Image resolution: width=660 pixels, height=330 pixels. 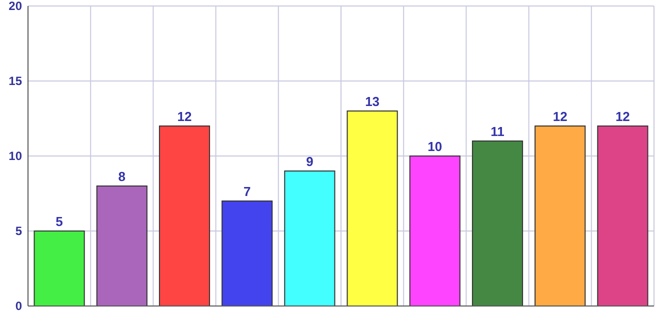 What do you see at coordinates (435, 146) in the screenshot?
I see `data-label: 10` at bounding box center [435, 146].